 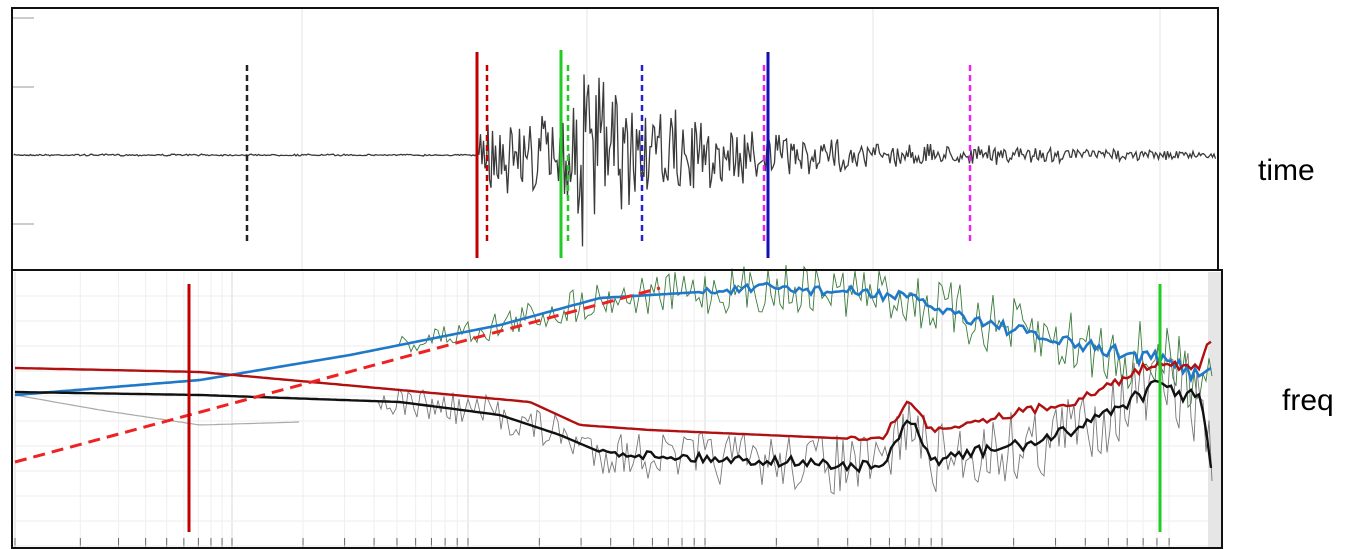 What do you see at coordinates (1308, 400) in the screenshot?
I see `panel-label: freq` at bounding box center [1308, 400].